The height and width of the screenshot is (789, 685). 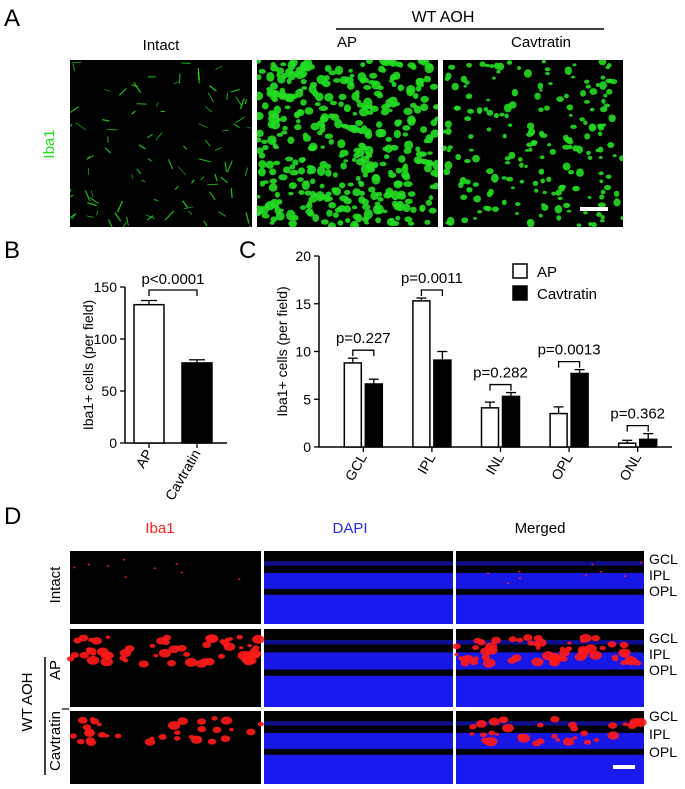 What do you see at coordinates (282, 351) in the screenshot?
I see `y-axis-label: Iba1+ cells (per field)` at bounding box center [282, 351].